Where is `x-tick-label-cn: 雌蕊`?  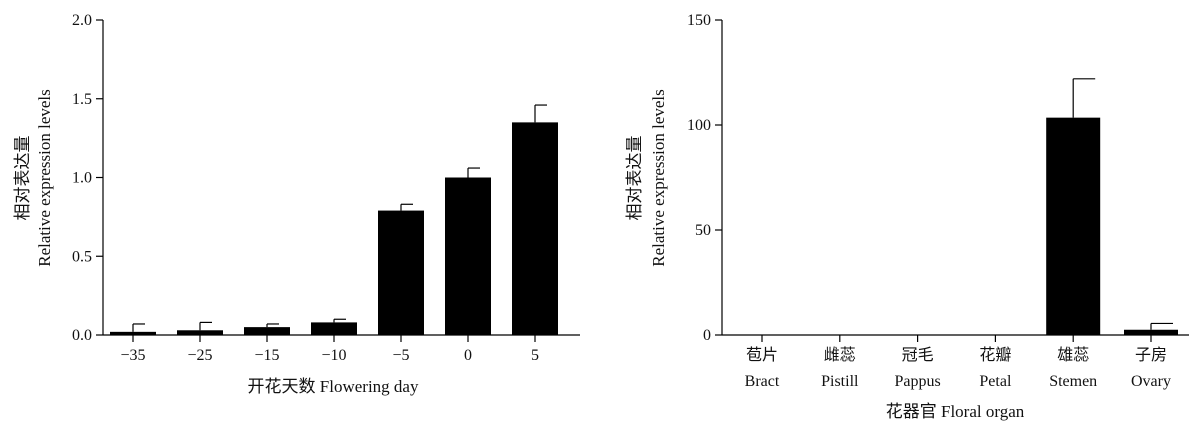
x-tick-label-cn: 雌蕊 is located at coordinates (840, 355).